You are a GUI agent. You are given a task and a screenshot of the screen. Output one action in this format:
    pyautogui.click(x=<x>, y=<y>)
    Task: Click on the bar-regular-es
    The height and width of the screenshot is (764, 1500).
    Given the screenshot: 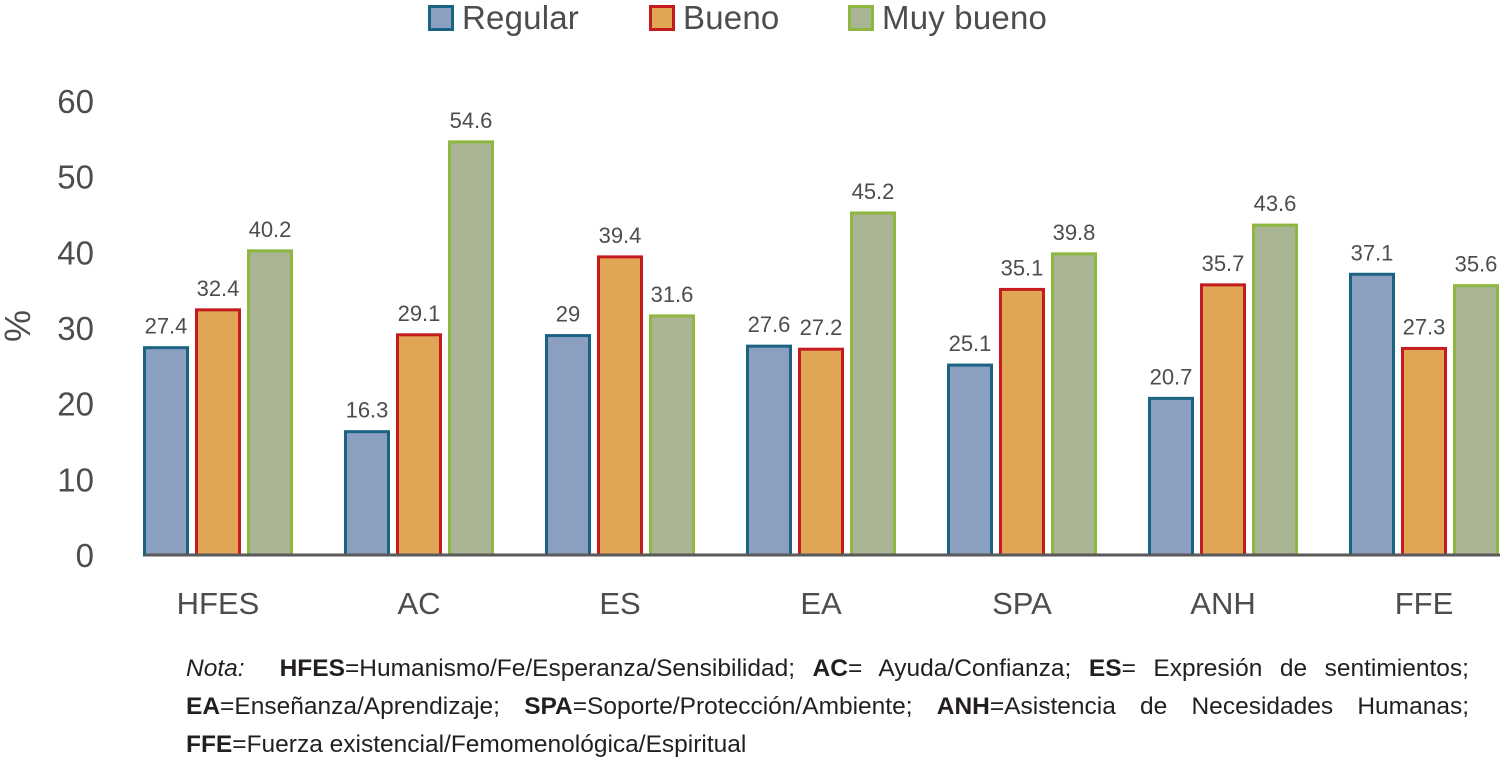 What is the action you would take?
    pyautogui.click(x=568, y=445)
    